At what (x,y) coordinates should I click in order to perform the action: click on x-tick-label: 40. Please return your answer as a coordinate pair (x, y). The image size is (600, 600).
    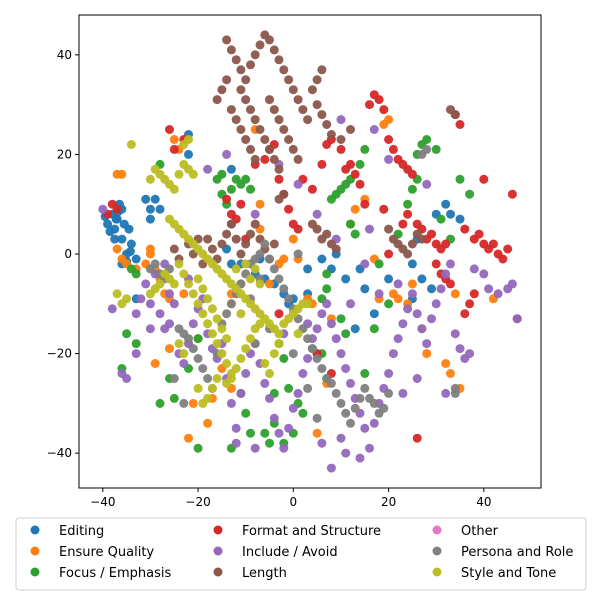
    Looking at the image, I should click on (483, 502).